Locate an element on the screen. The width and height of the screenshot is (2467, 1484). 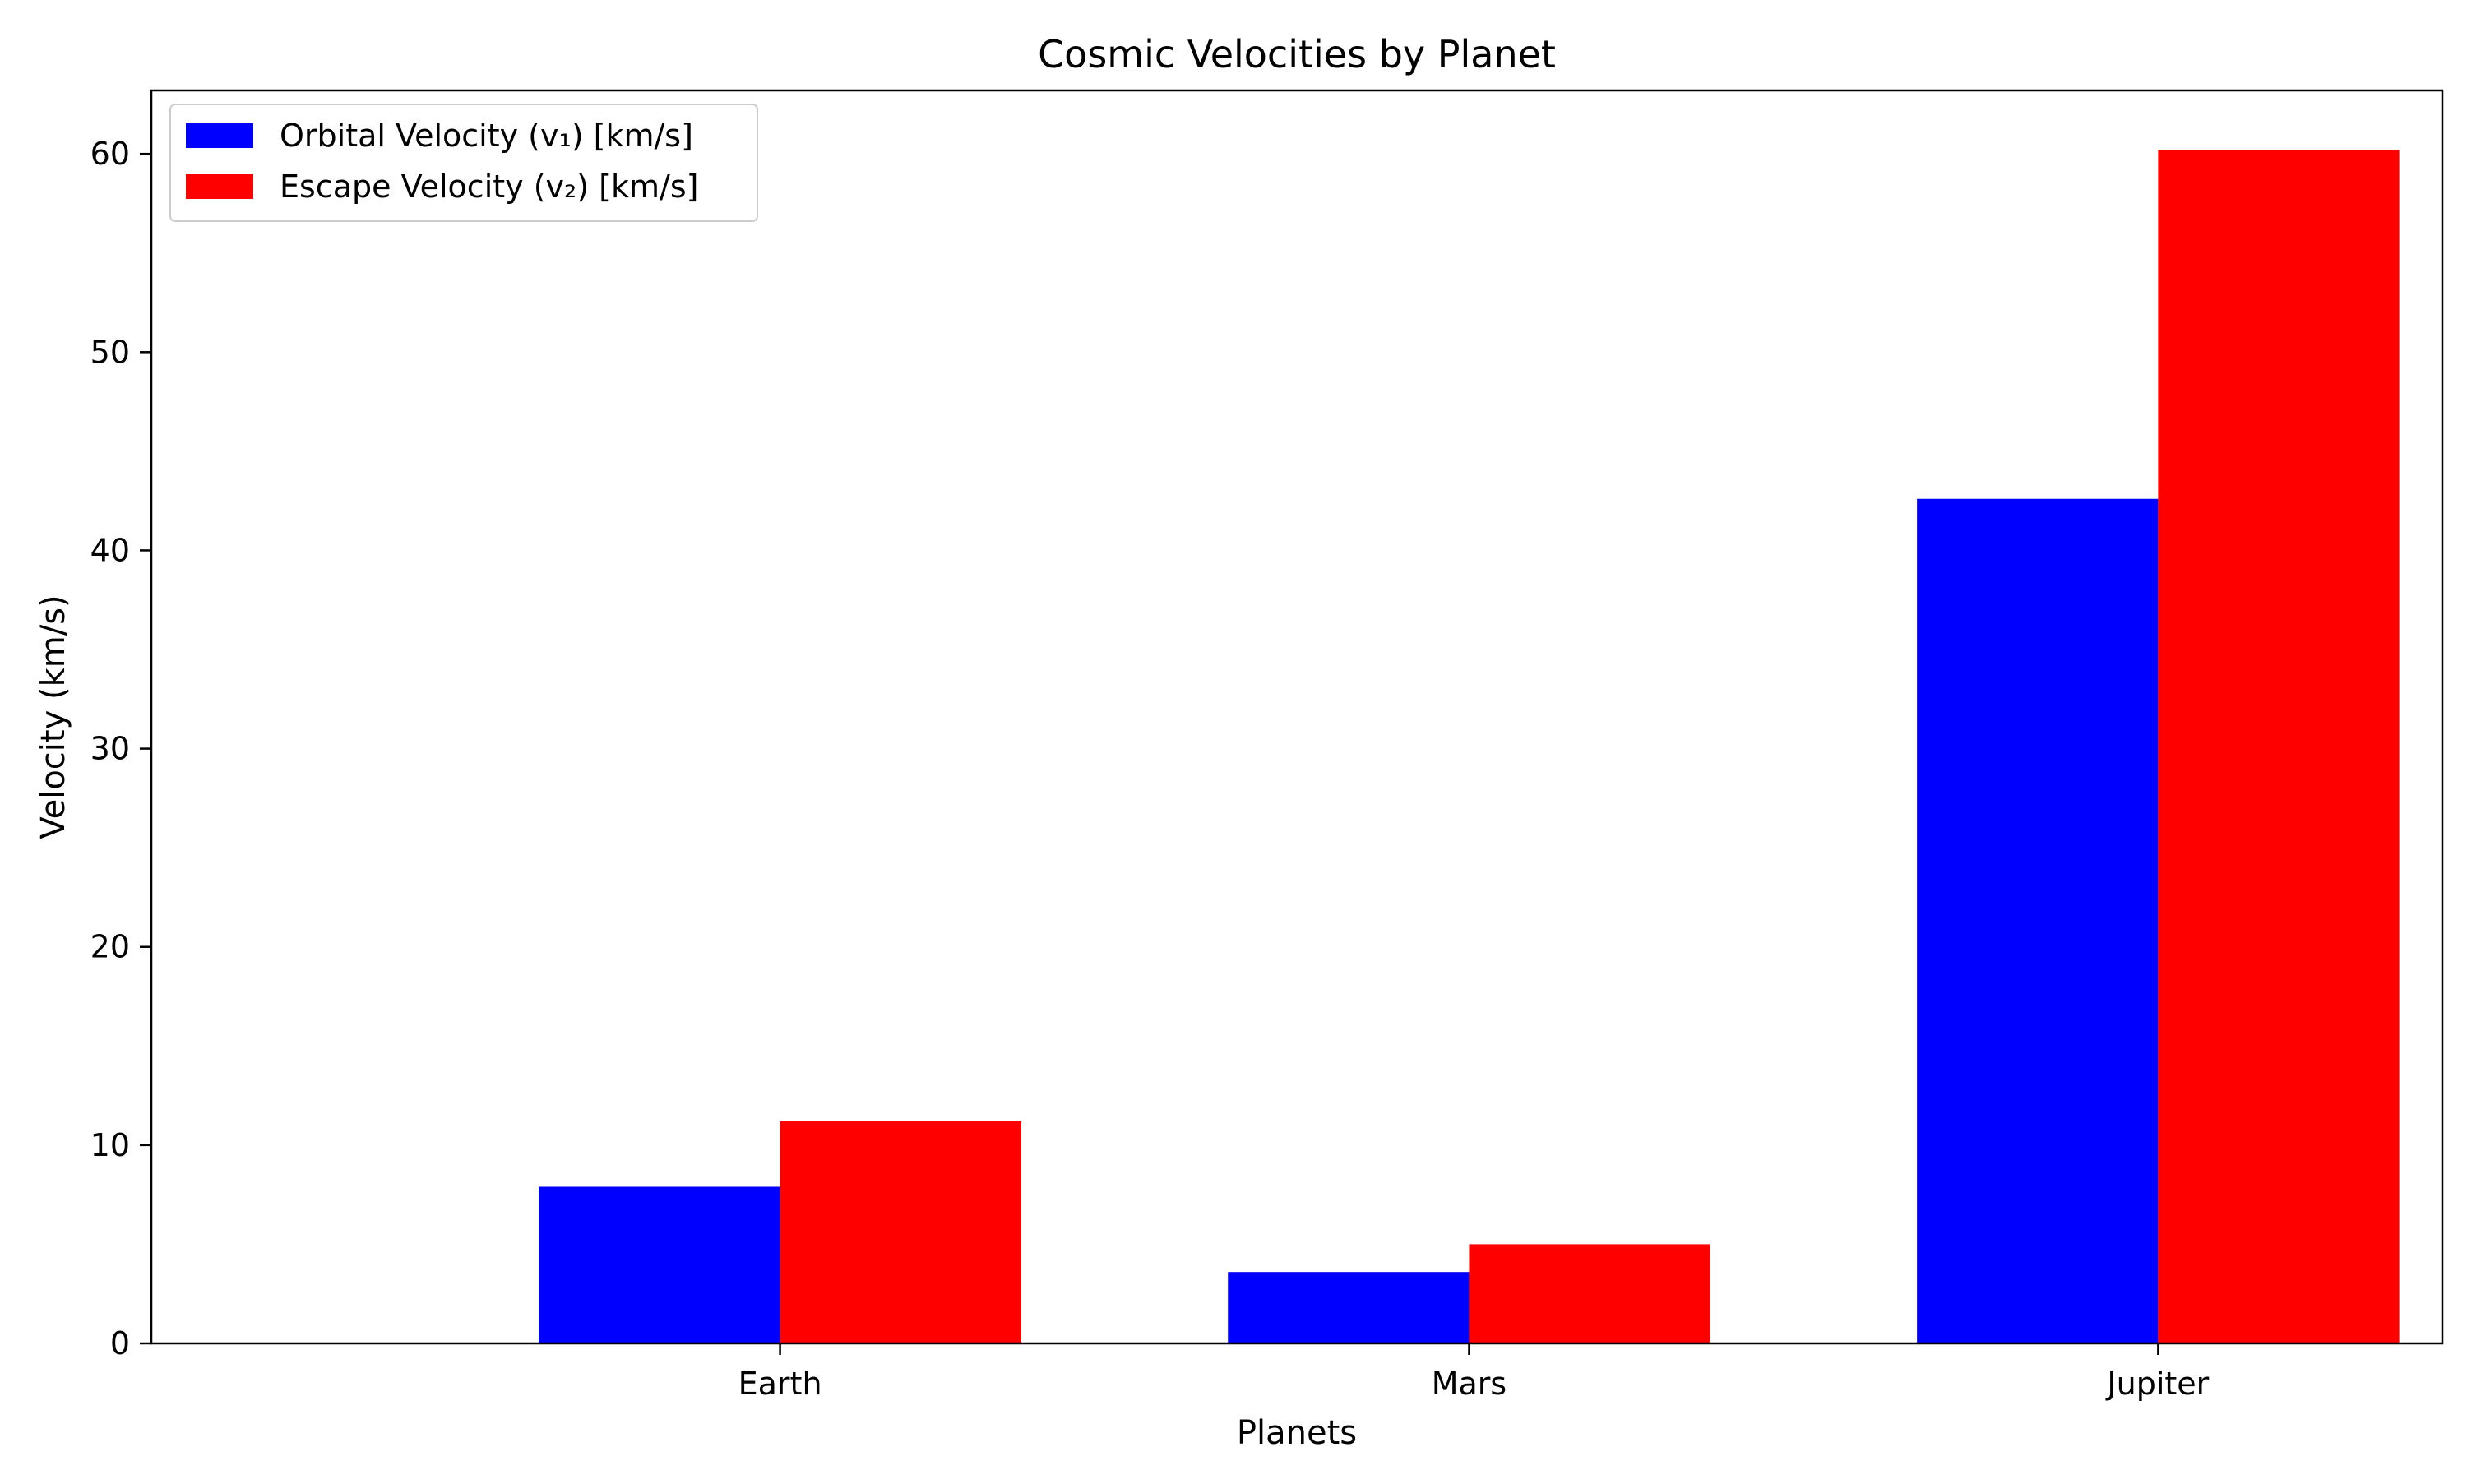
bar-orbital-mars is located at coordinates (1349, 1307).